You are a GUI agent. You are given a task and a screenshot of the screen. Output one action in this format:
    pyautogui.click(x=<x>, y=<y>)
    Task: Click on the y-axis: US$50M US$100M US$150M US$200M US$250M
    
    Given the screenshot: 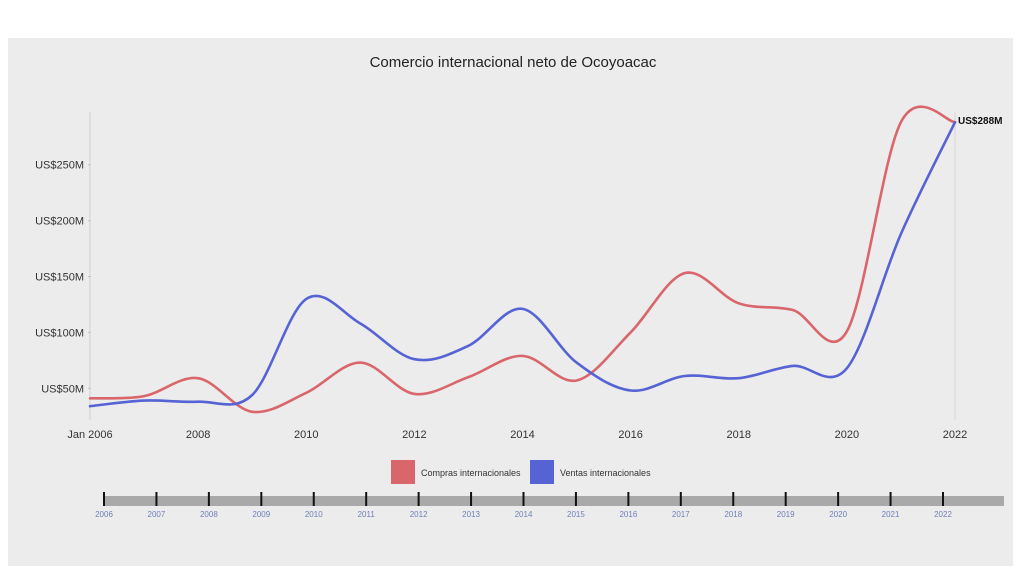 What is the action you would take?
    pyautogui.click(x=63, y=266)
    